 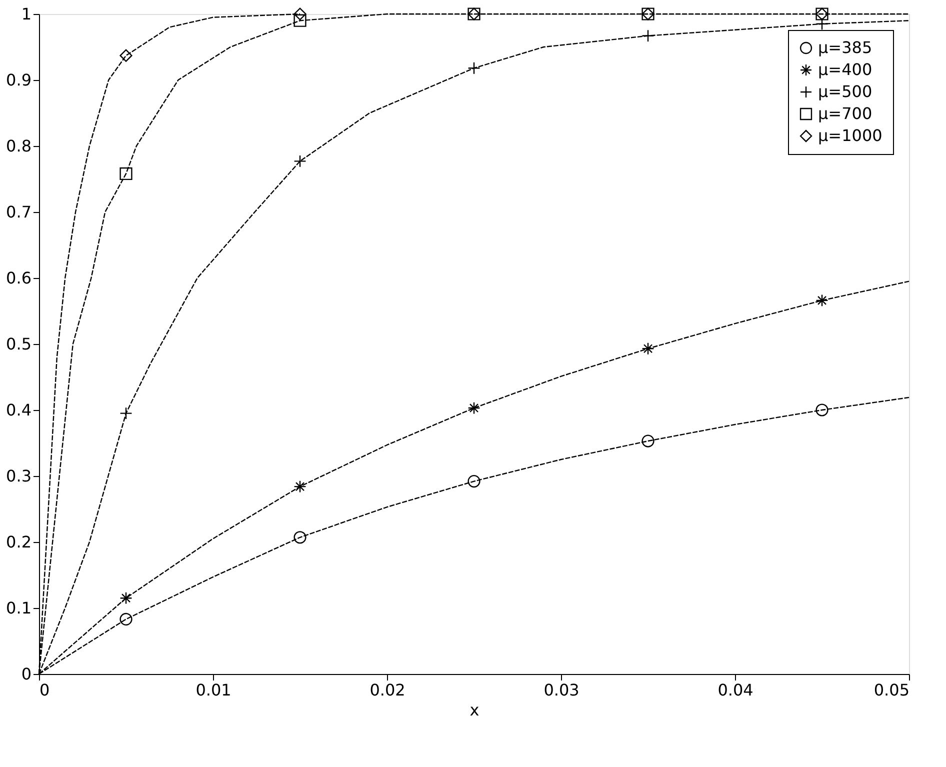 What do you see at coordinates (388, 690) in the screenshot?
I see `x-tick-label: 0.02` at bounding box center [388, 690].